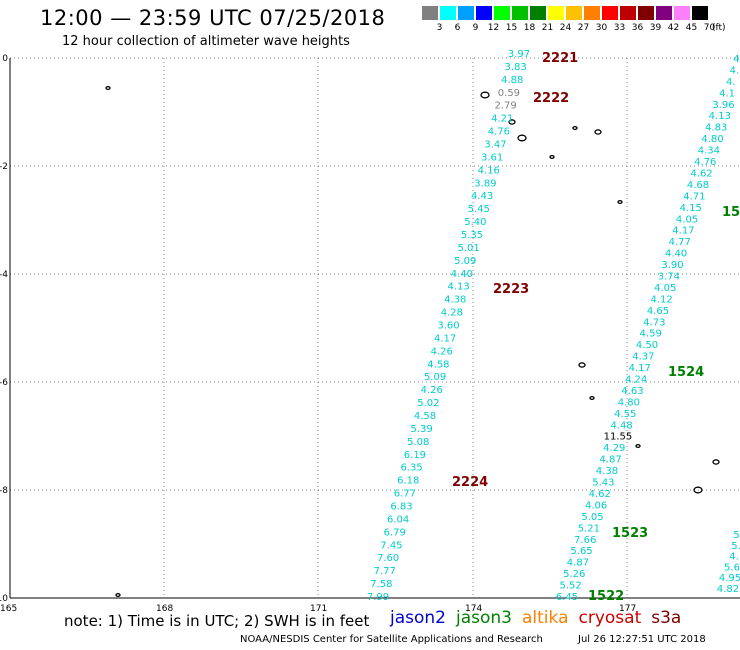 The width and height of the screenshot is (740, 650). I want to click on wave-height-label: 6.04, so click(398, 519).